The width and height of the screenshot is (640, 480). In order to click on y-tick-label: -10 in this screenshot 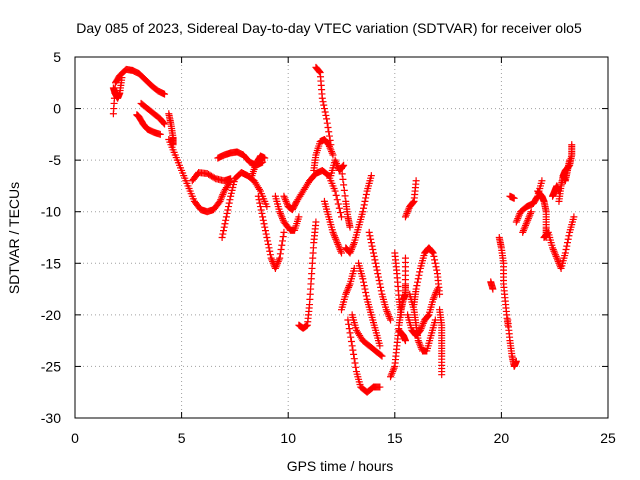, I will do `click(51, 212)`.